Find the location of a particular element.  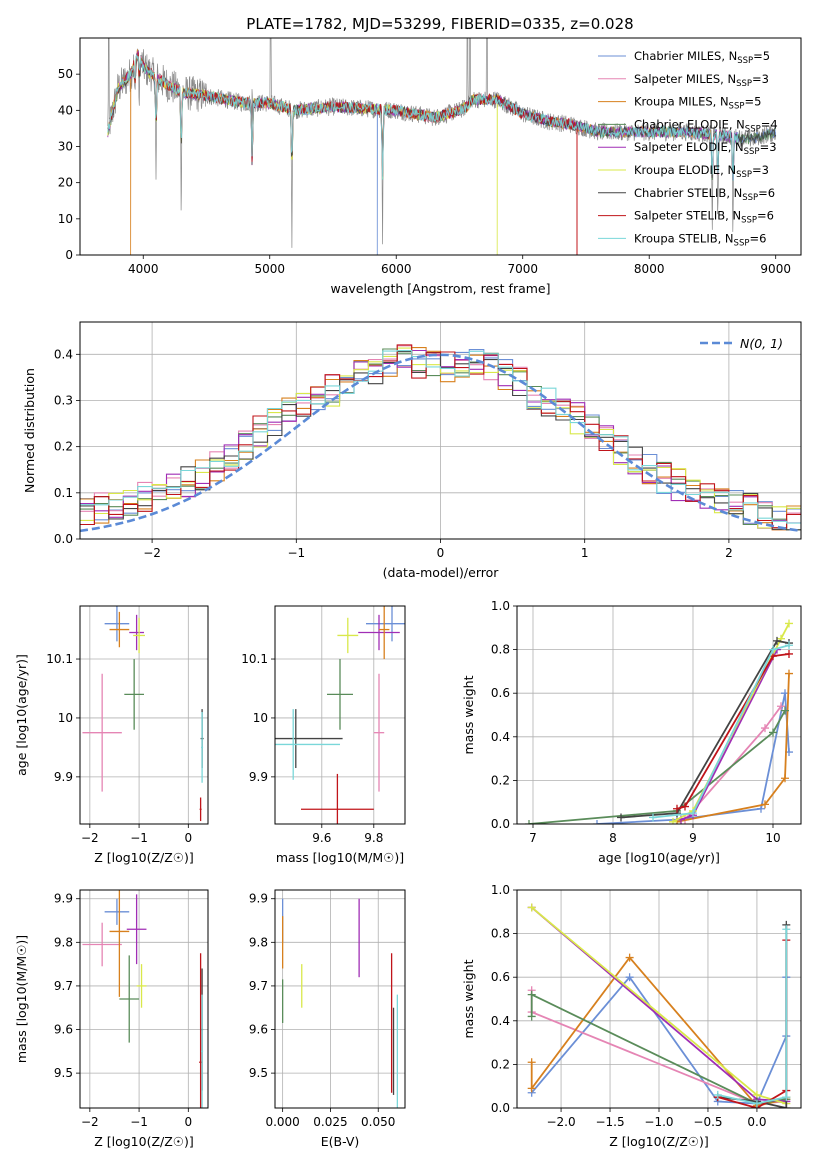

x-axis-label: mass [log10(M/M☉)] is located at coordinates (340, 857).